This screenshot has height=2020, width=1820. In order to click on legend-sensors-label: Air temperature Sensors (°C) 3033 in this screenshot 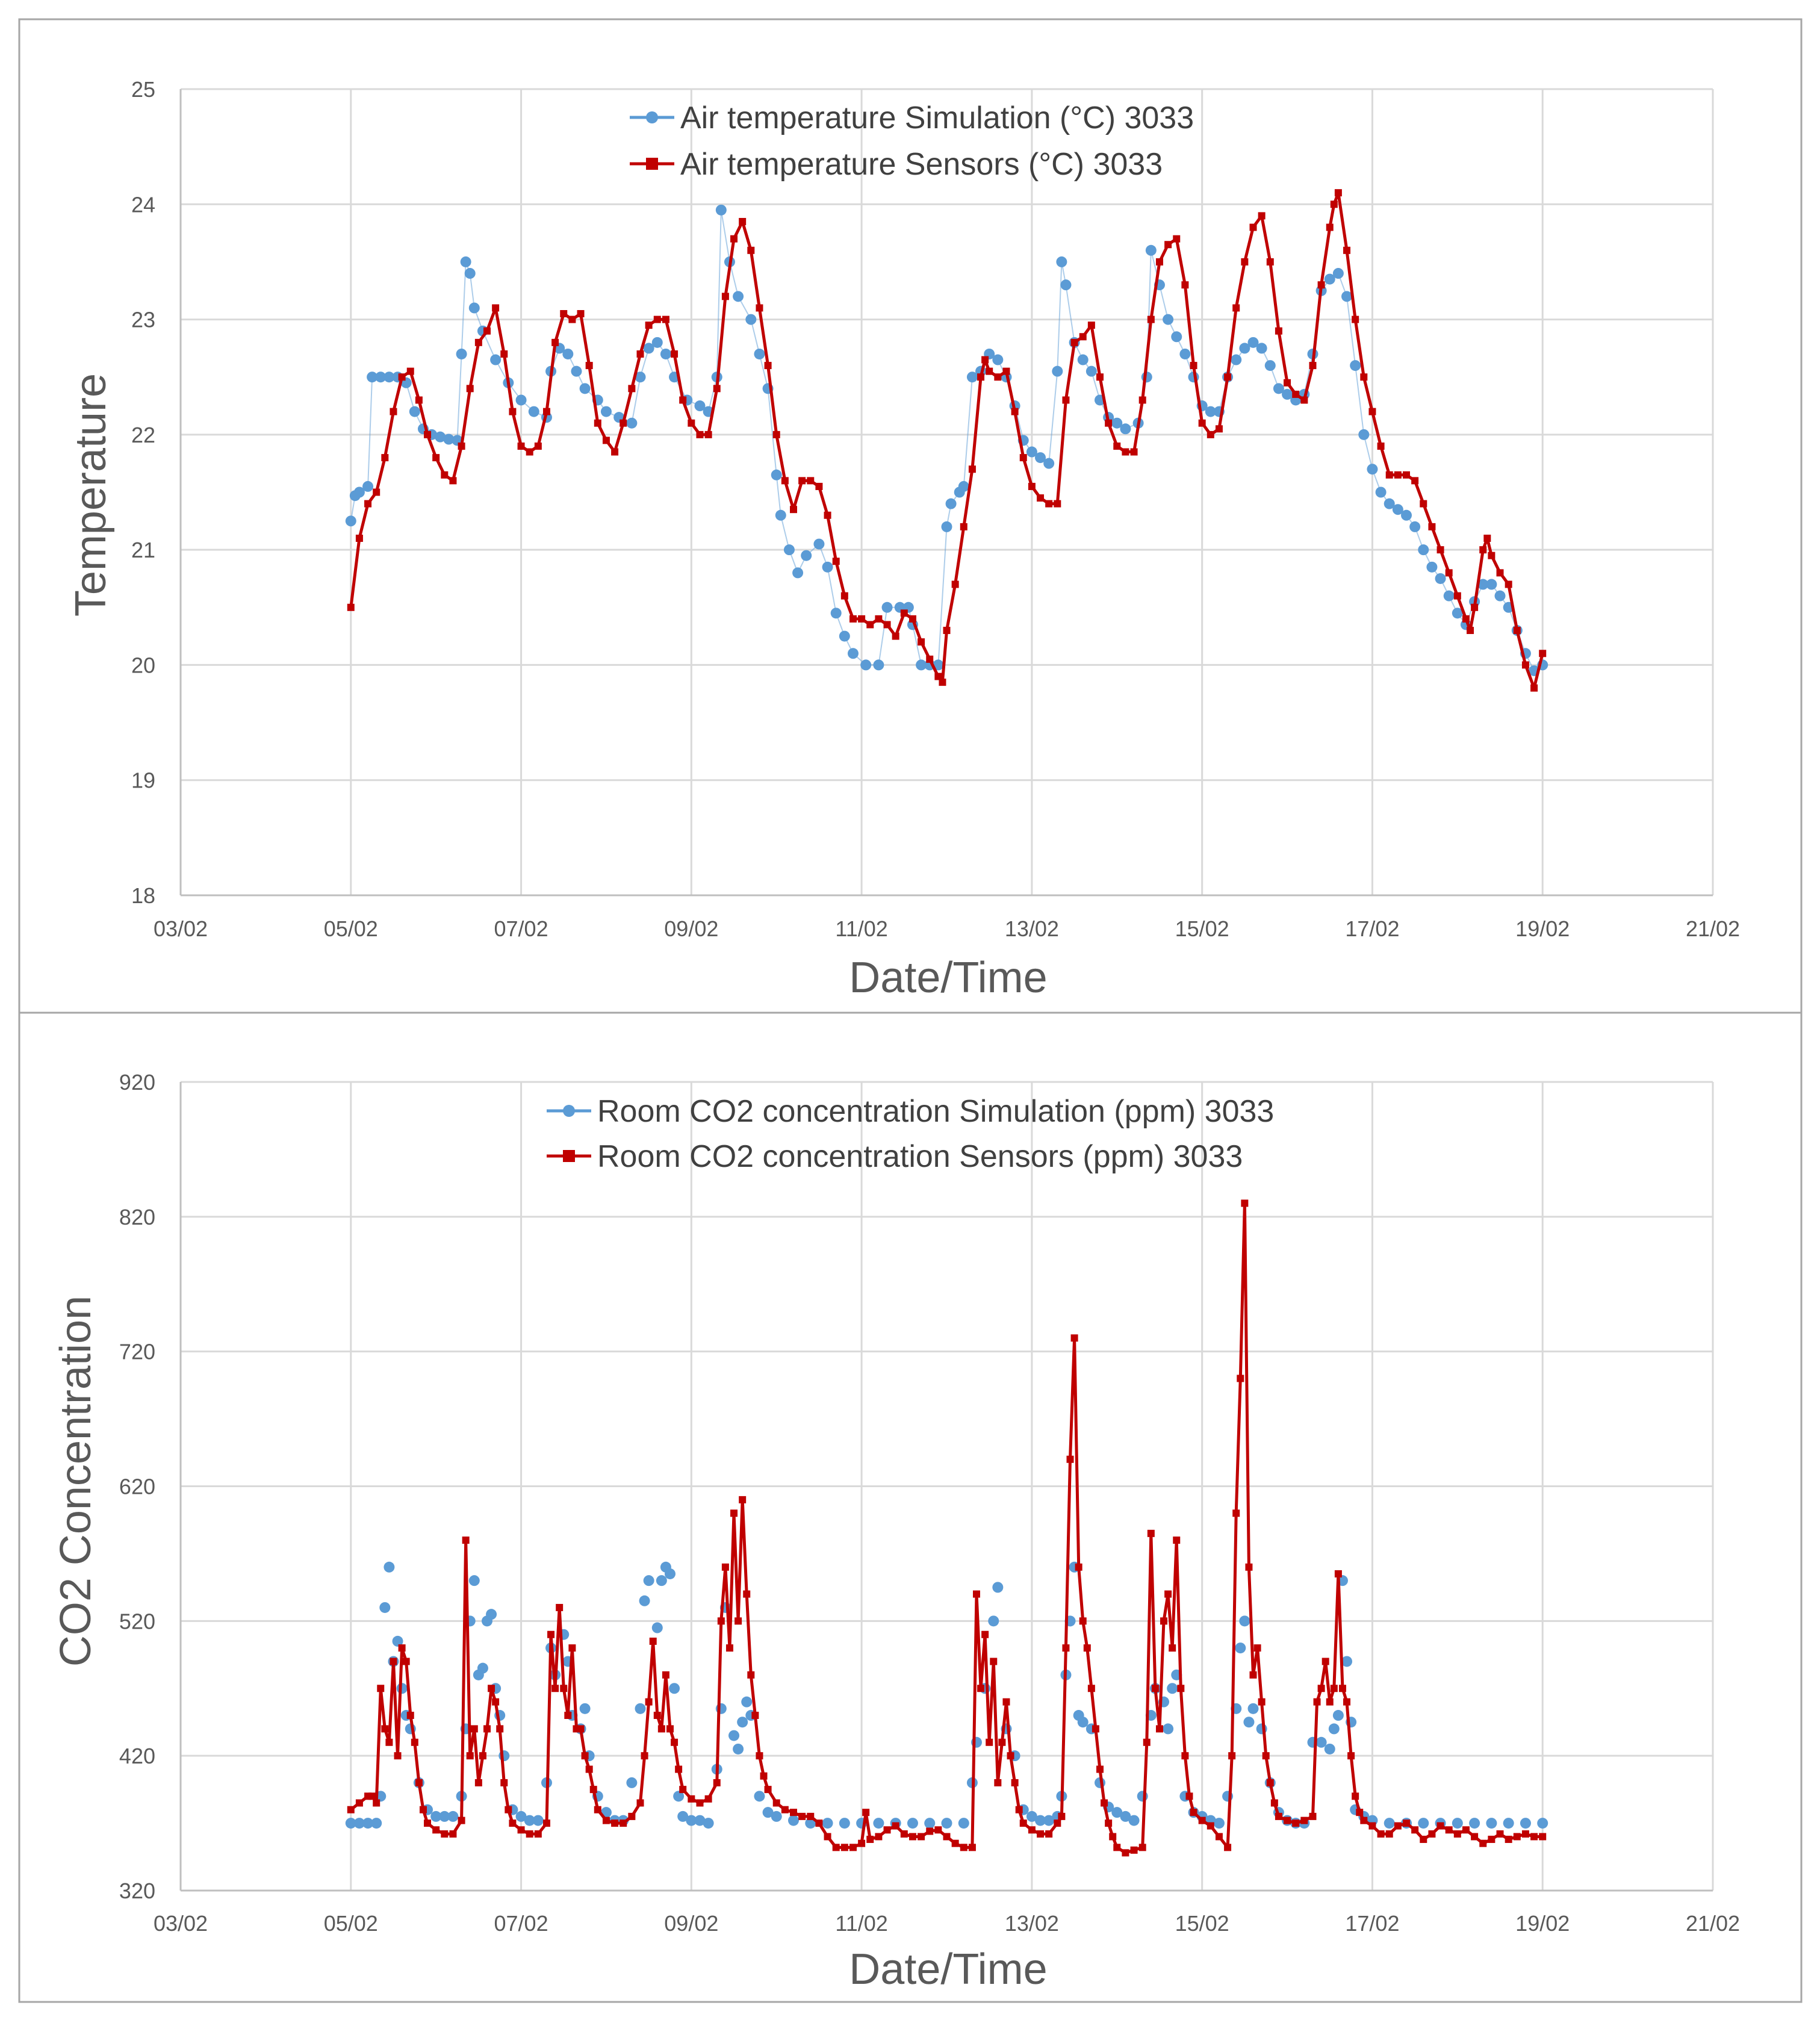, I will do `click(922, 164)`.